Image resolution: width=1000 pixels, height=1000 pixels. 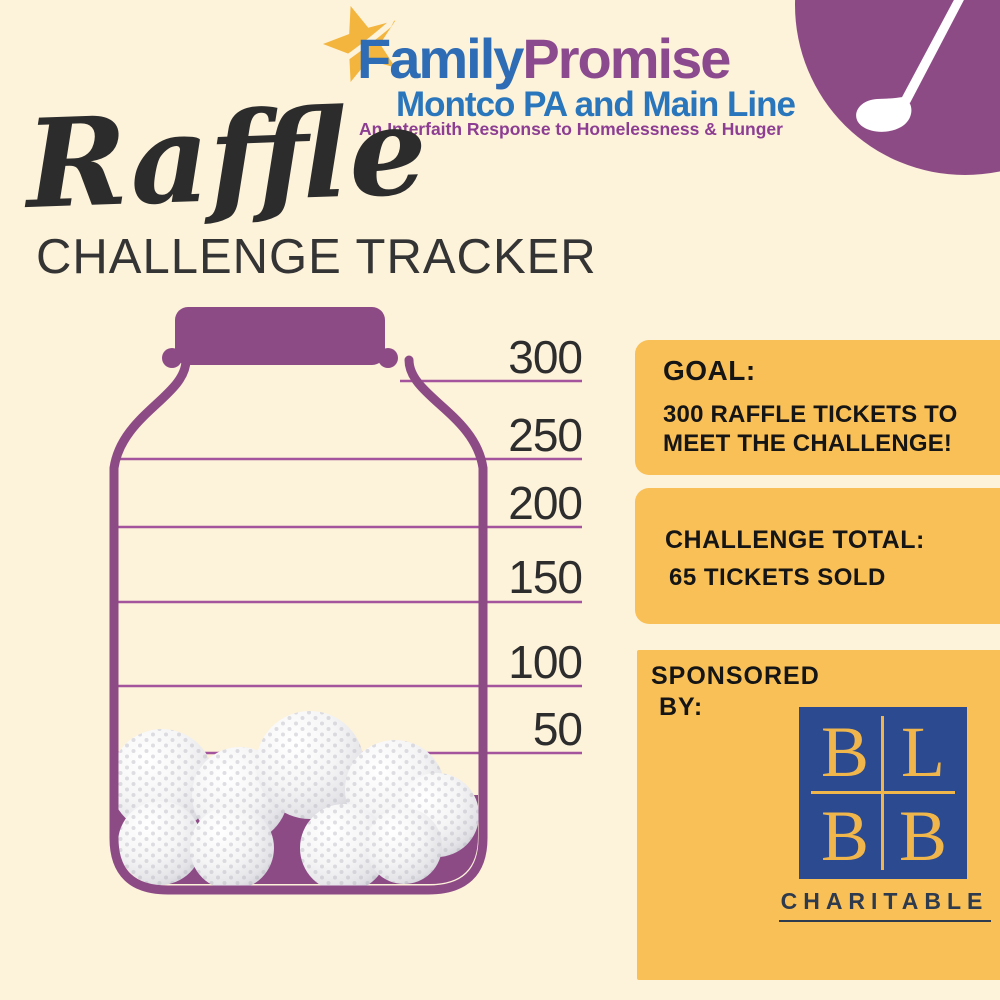 What do you see at coordinates (626, 58) in the screenshot?
I see `brand-promise: Promise` at bounding box center [626, 58].